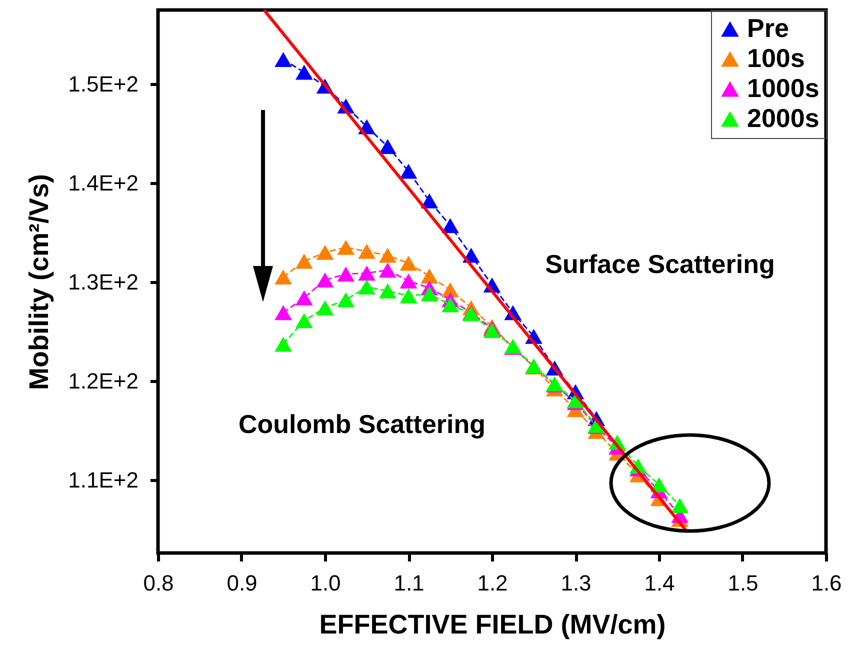 The height and width of the screenshot is (647, 852). What do you see at coordinates (103, 281) in the screenshot?
I see `y-tick-label: 1.3E+2` at bounding box center [103, 281].